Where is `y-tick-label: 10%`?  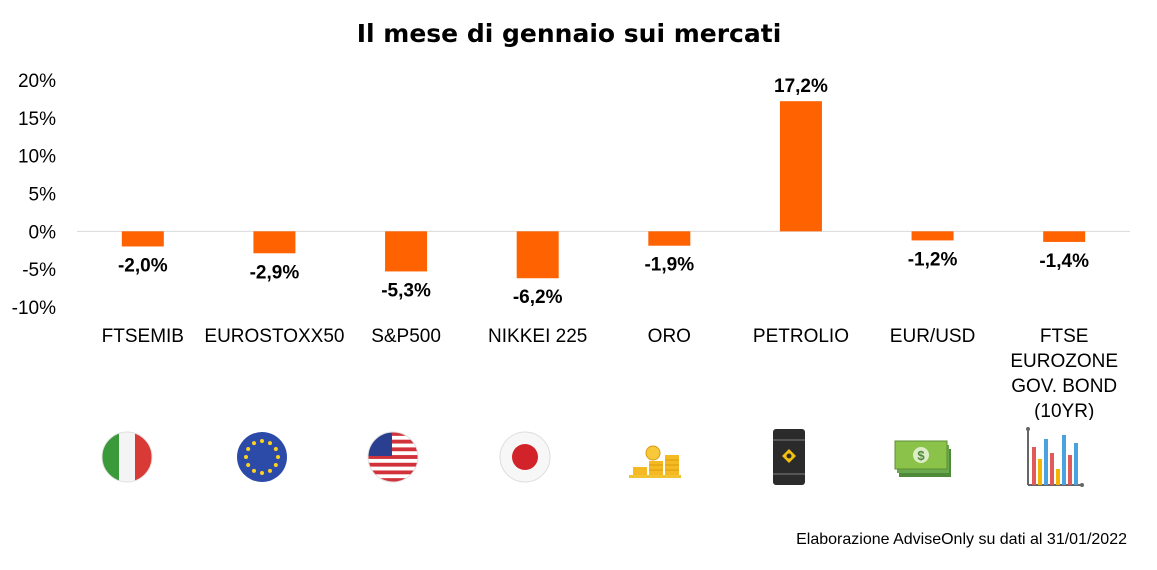
y-tick-label: 10% is located at coordinates (37, 157).